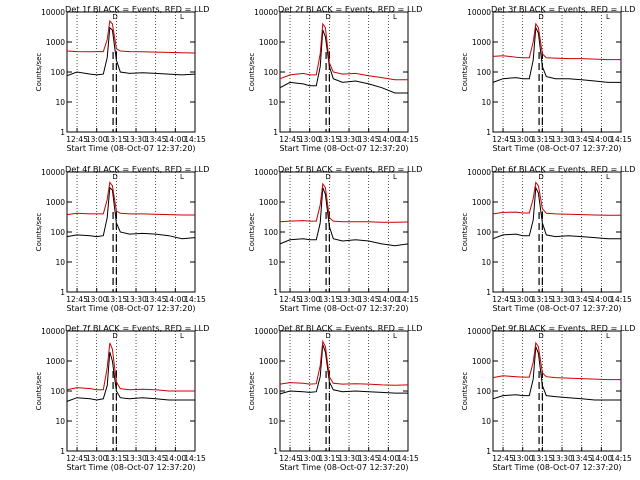 Image resolution: width=640 pixels, height=480 pixels. Describe the element at coordinates (350, 9) in the screenshot. I see `panel-title: Det 2f BLACK = Events, RED = LLD` at that location.